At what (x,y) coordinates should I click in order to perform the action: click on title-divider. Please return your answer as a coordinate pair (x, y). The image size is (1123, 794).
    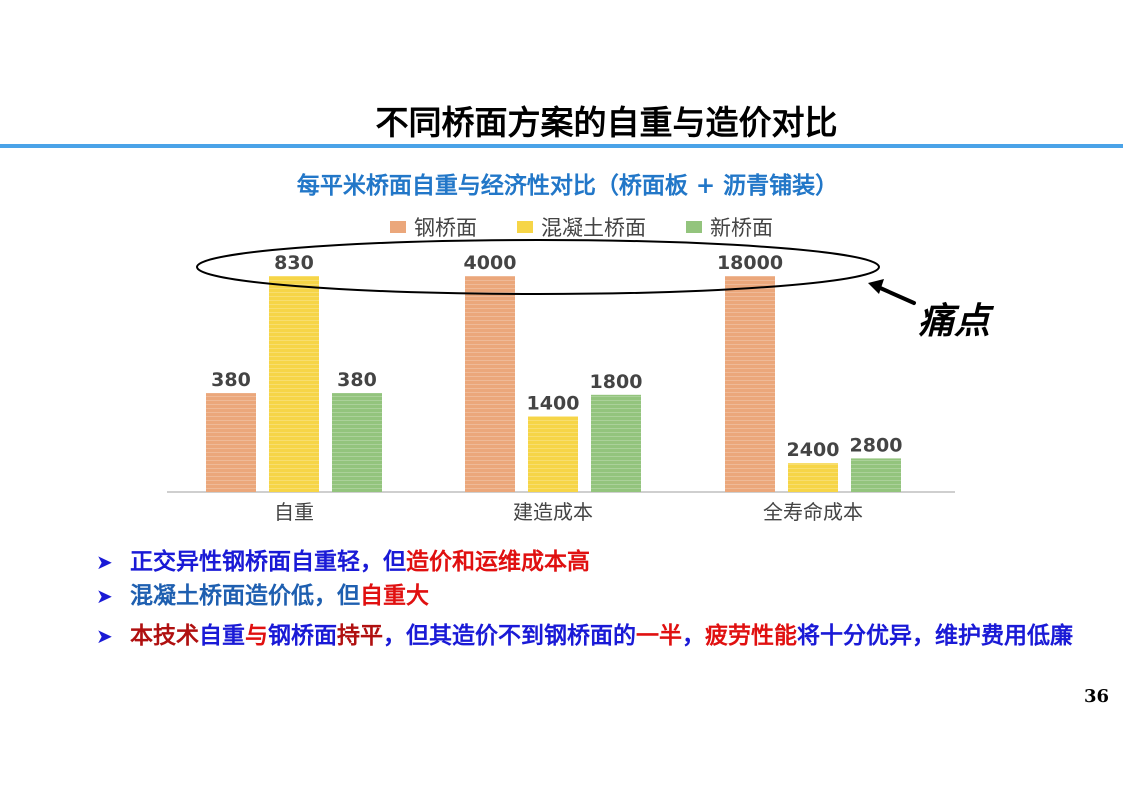
    Looking at the image, I should click on (561, 146).